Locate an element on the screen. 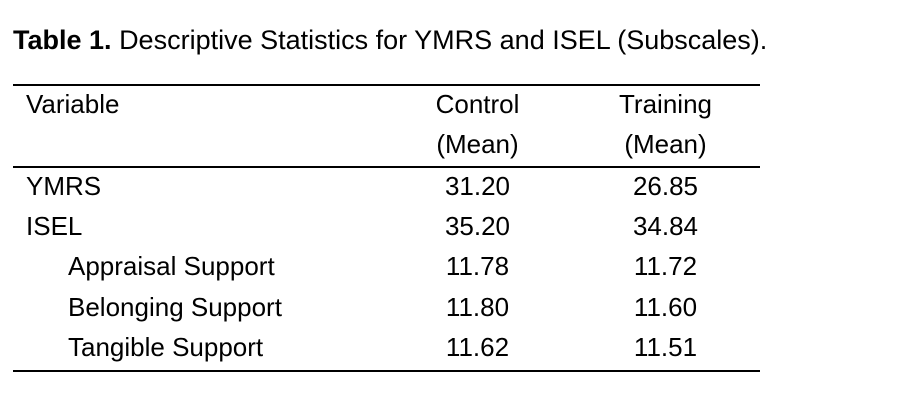 The height and width of the screenshot is (410, 920). row-training-value: 11.72 is located at coordinates (665, 266).